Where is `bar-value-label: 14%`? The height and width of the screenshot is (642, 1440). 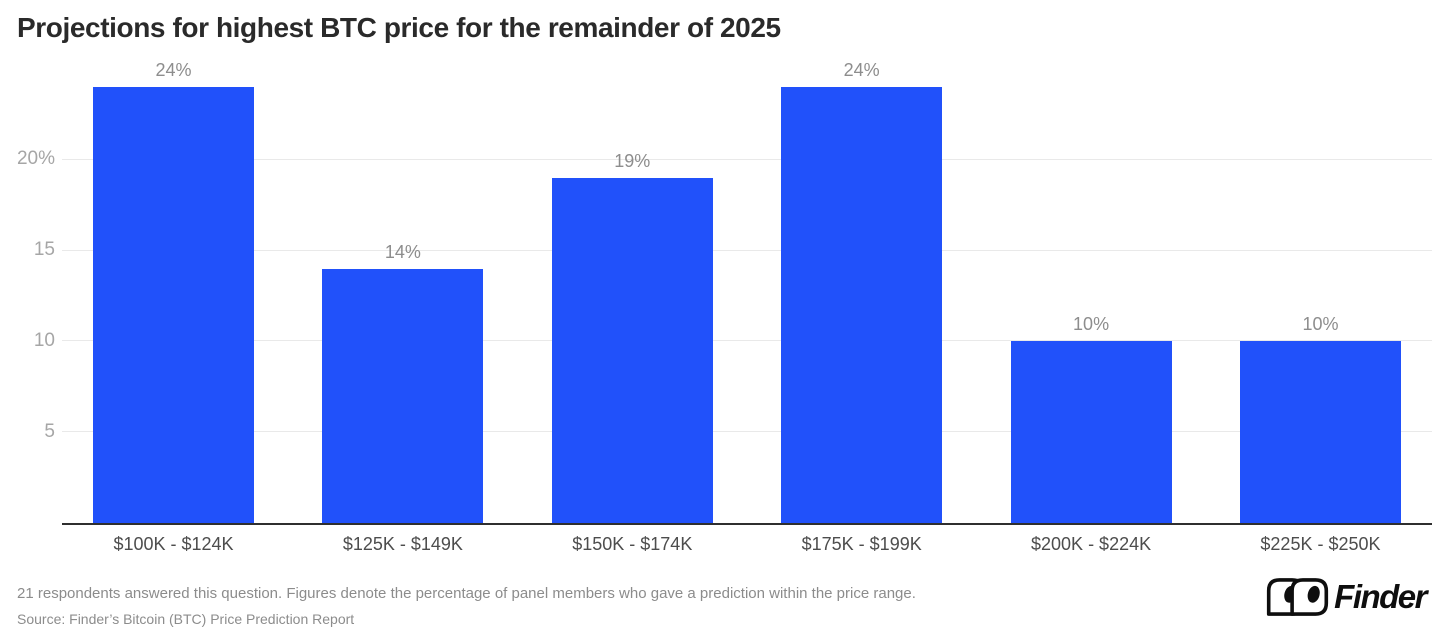 bar-value-label: 14% is located at coordinates (402, 251).